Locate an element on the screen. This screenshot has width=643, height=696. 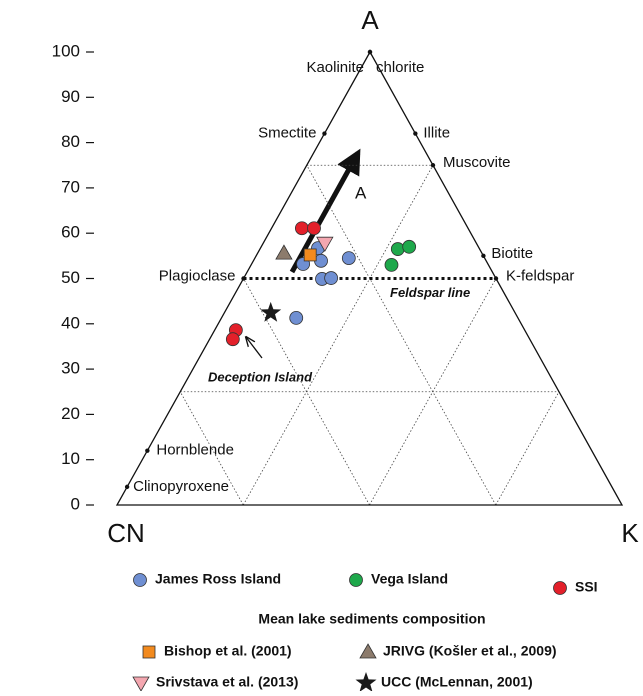
legend-label: Bishop et al. (2001) is located at coordinates (228, 651).